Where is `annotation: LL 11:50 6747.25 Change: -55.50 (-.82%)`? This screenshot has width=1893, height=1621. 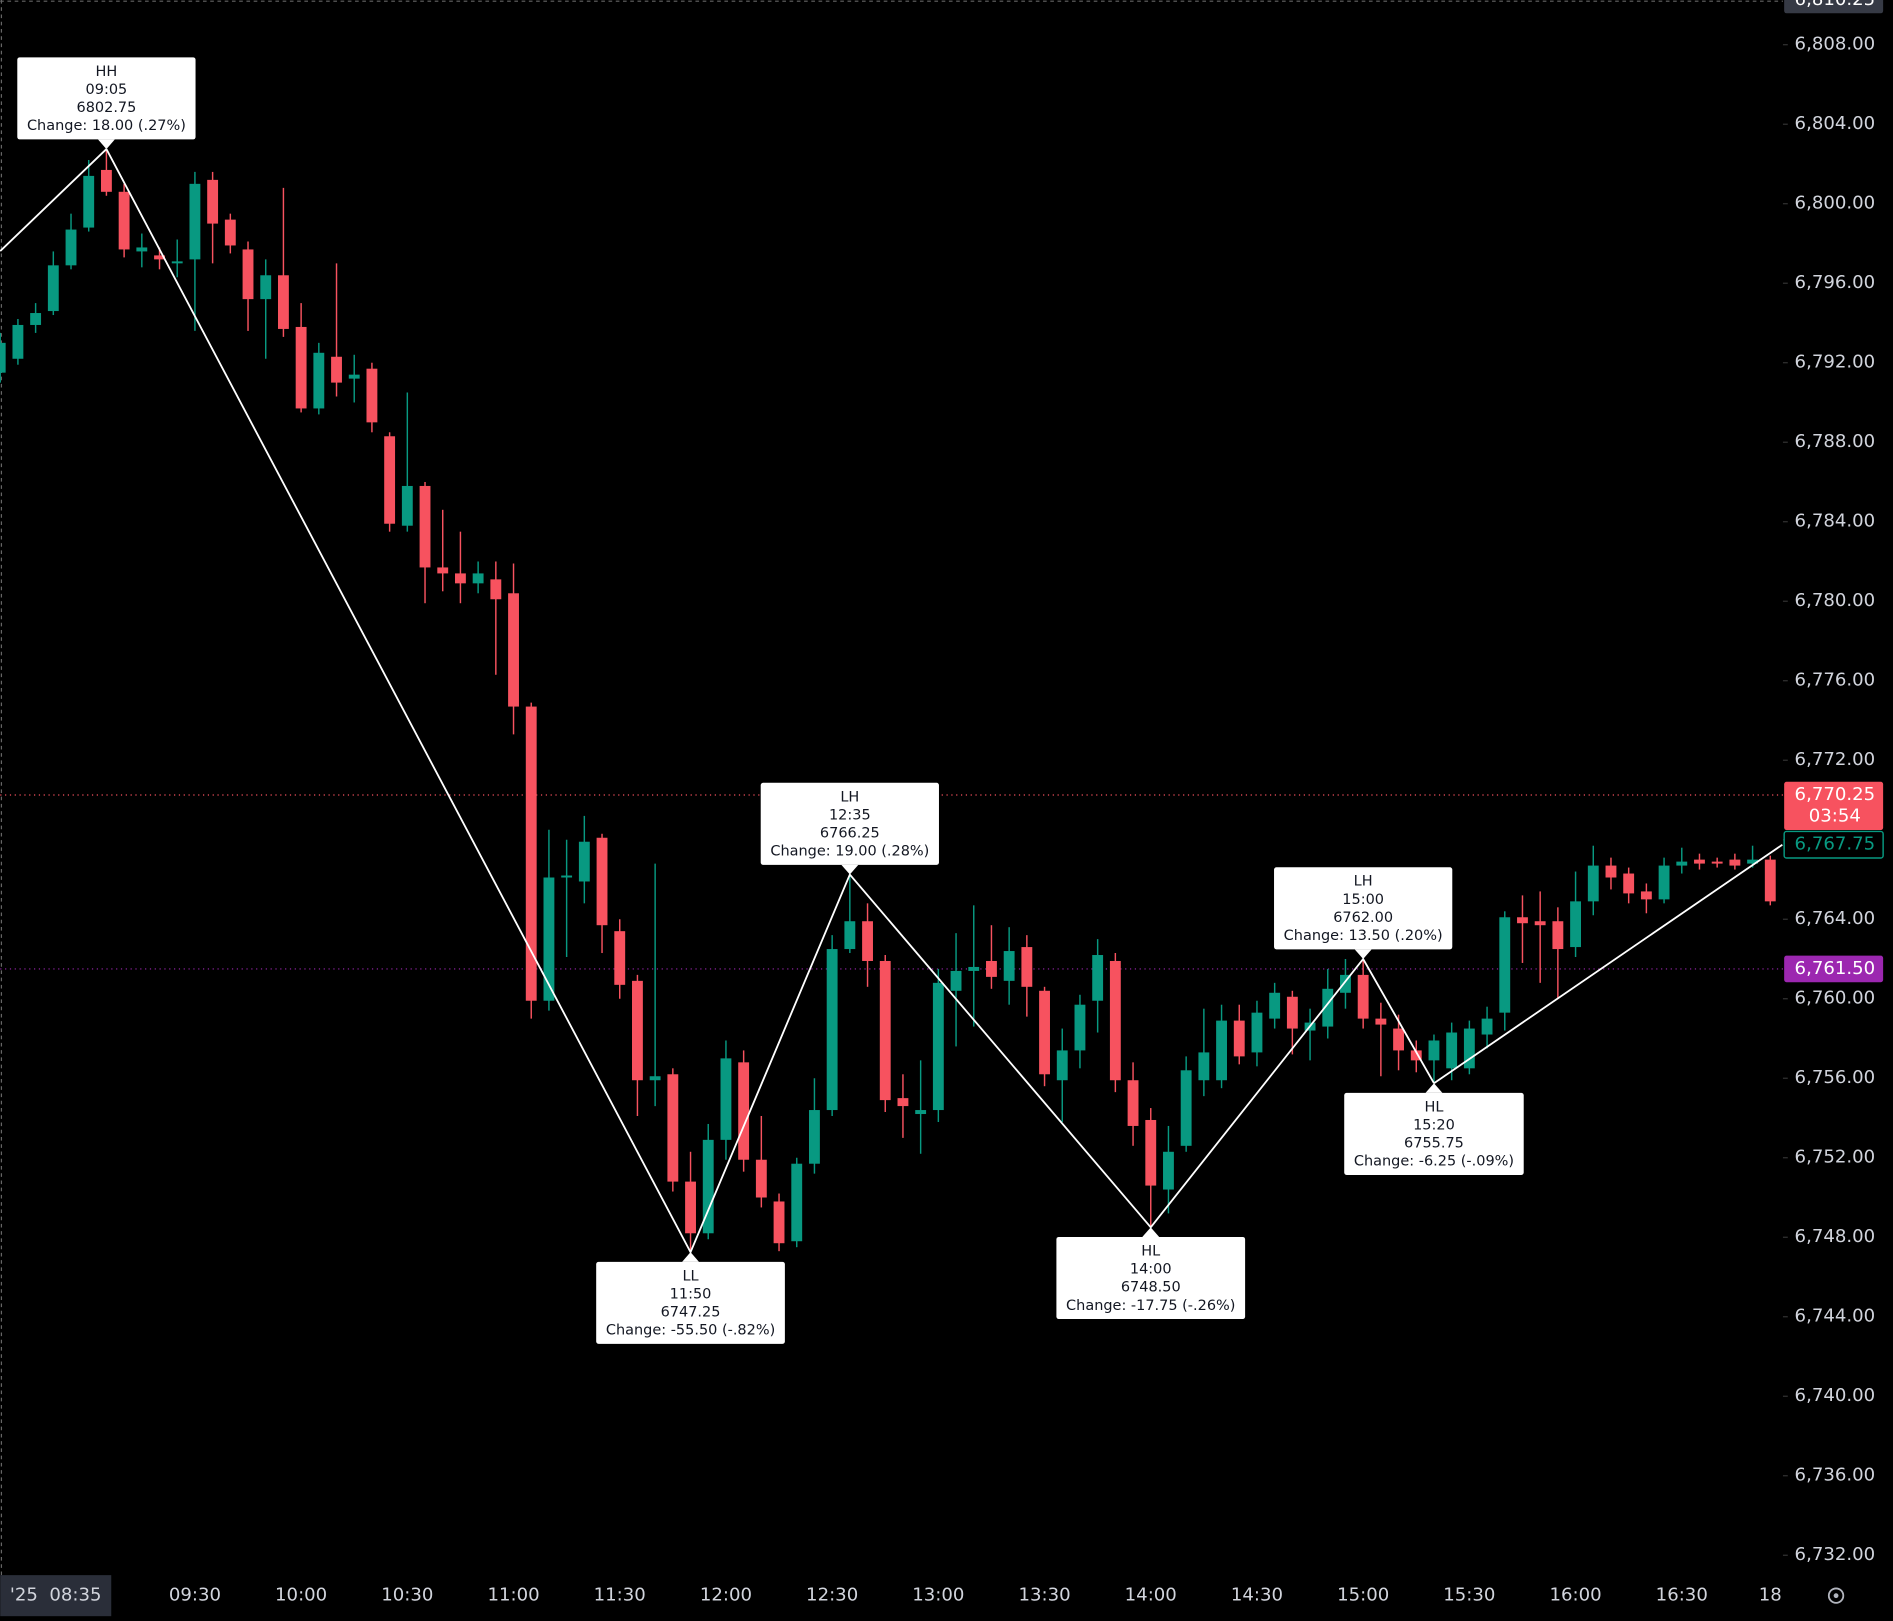
annotation: LL 11:50 6747.25 Change: -55.50 (-.82%) is located at coordinates (690, 1298).